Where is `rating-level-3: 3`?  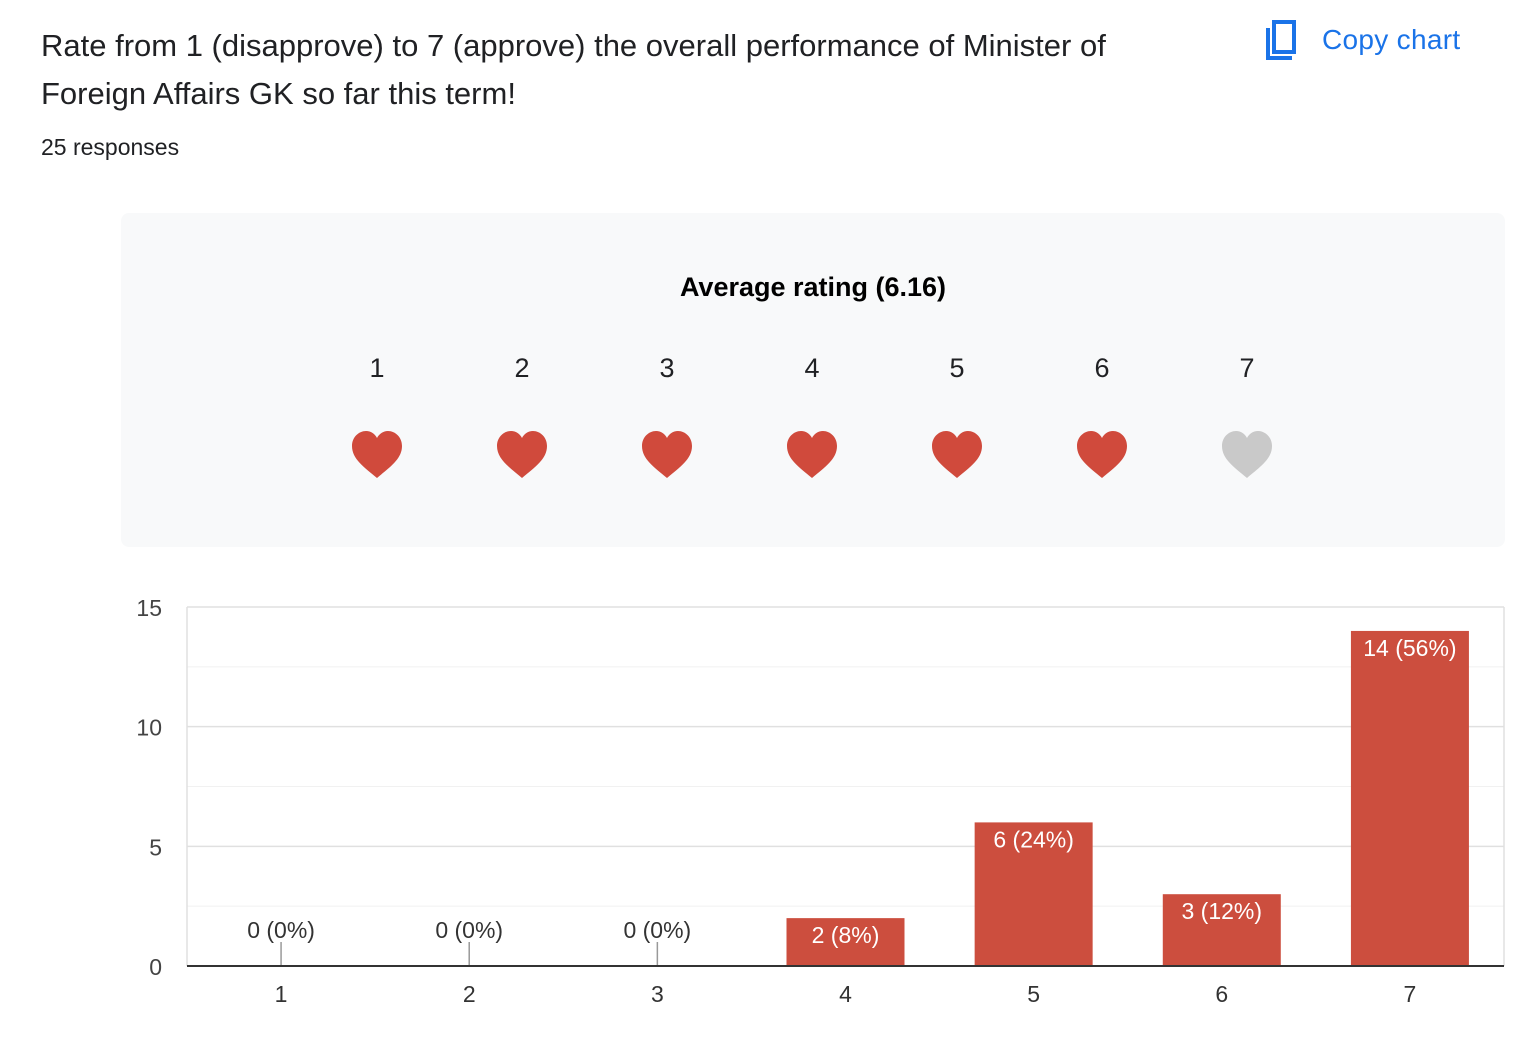 rating-level-3: 3 is located at coordinates (667, 415).